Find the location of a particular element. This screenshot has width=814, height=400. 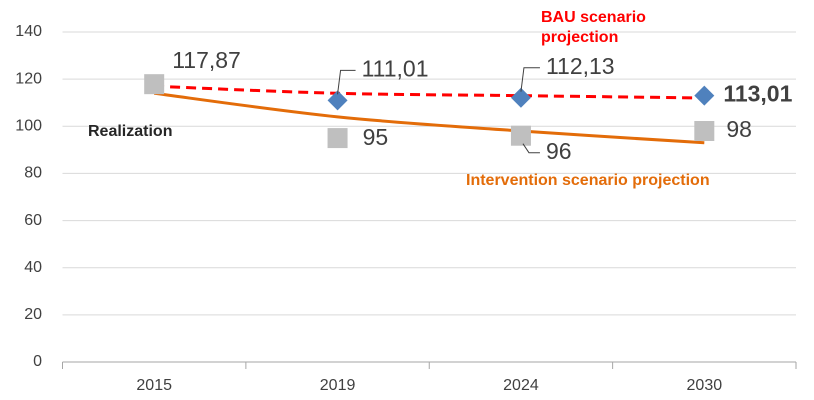

x-tick-label: 2019 is located at coordinates (338, 385).